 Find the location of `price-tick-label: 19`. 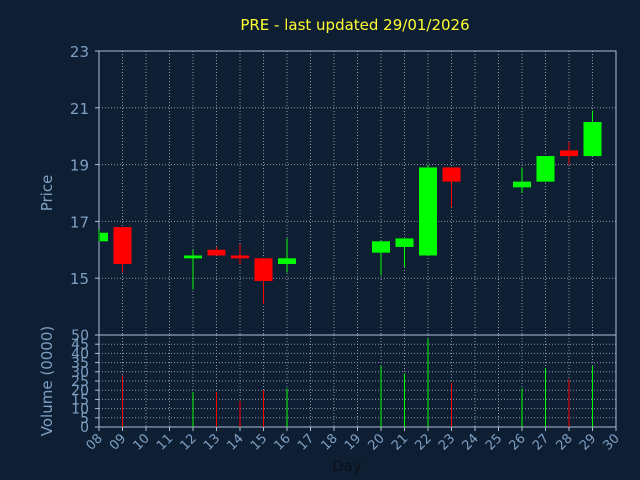

price-tick-label: 19 is located at coordinates (79, 166).